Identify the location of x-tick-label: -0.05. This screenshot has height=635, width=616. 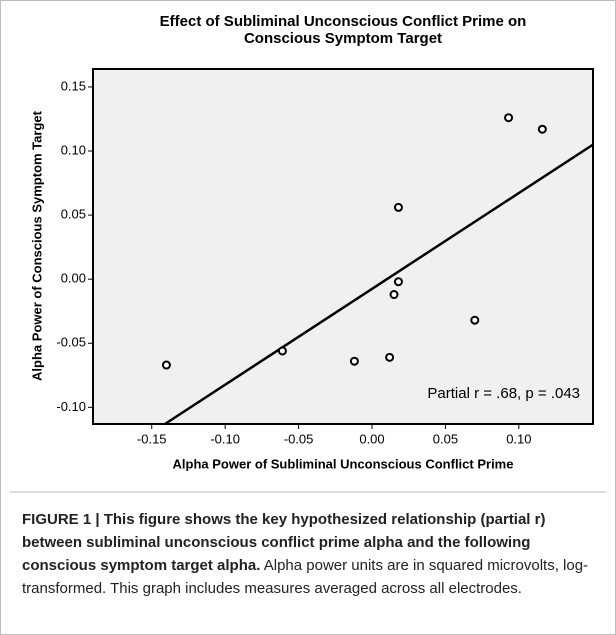
(299, 438).